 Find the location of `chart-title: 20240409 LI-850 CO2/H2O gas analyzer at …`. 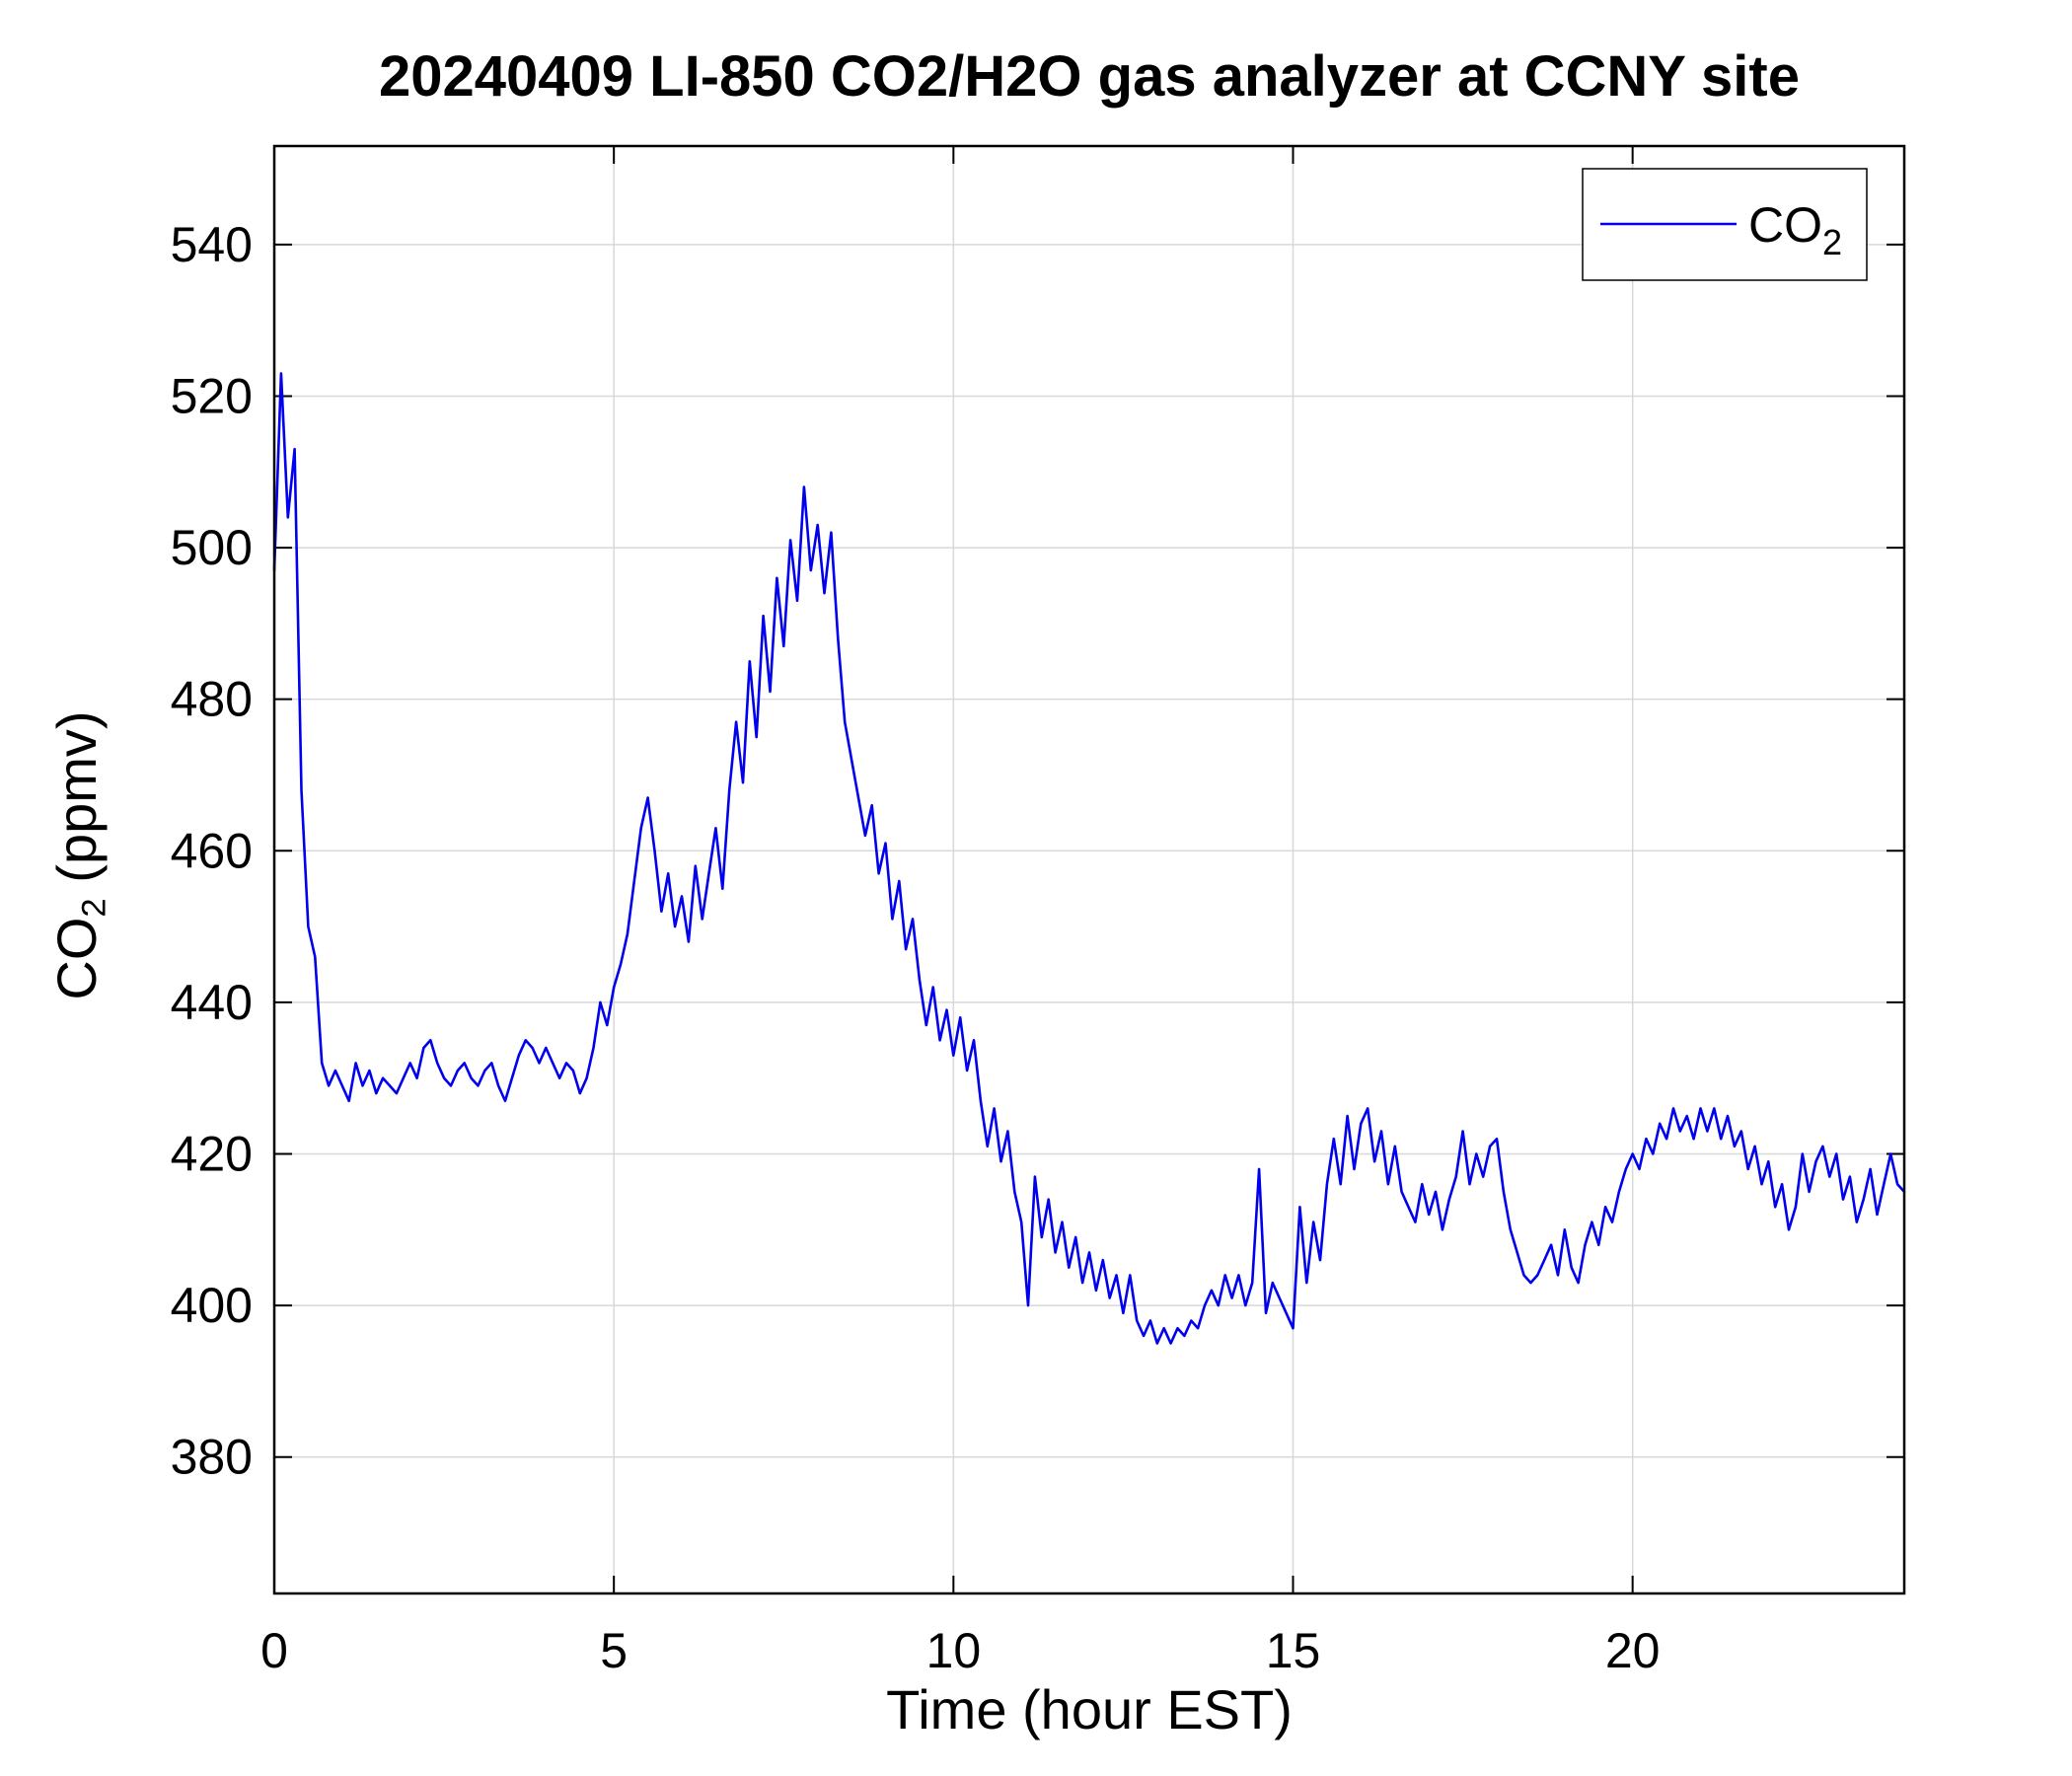

chart-title: 20240409 LI-850 CO2/H2O gas analyzer at … is located at coordinates (1089, 77).